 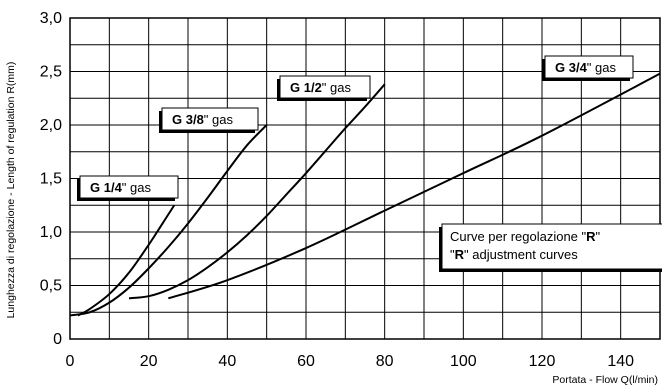 I want to click on x-tick-label: 0, so click(x=70, y=361).